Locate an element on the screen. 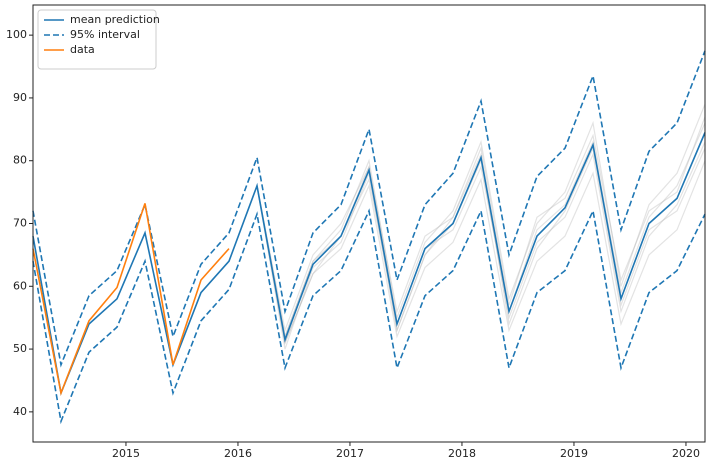 The height and width of the screenshot is (466, 710). x-tick-label: 2020 is located at coordinates (686, 453).